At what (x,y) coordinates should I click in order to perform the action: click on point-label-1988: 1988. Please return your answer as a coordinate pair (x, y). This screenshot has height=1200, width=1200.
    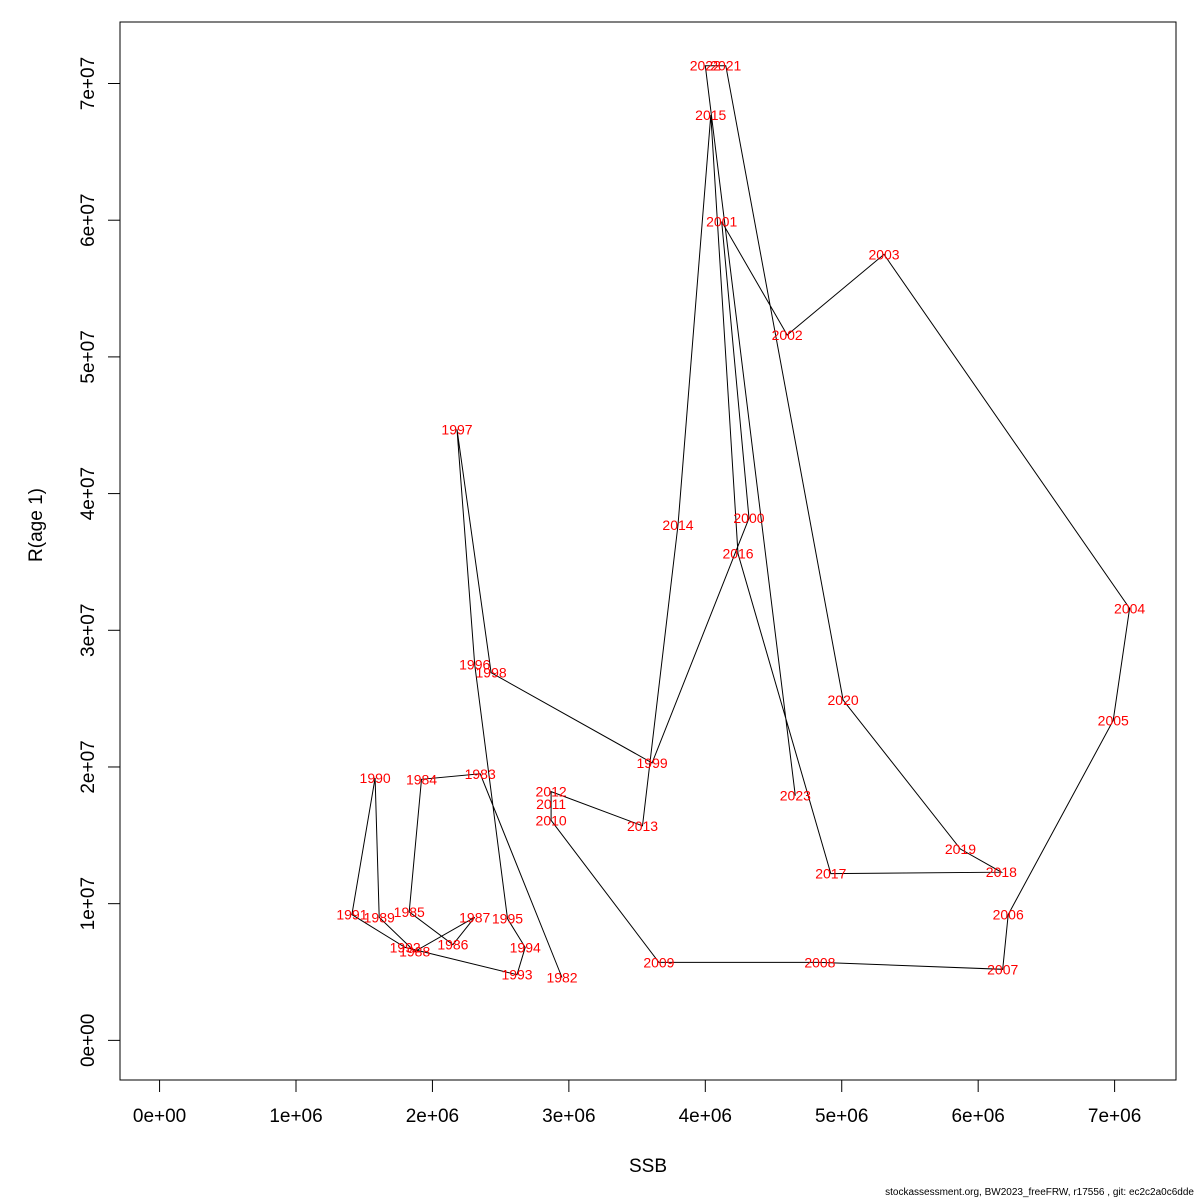
    Looking at the image, I should click on (414, 952).